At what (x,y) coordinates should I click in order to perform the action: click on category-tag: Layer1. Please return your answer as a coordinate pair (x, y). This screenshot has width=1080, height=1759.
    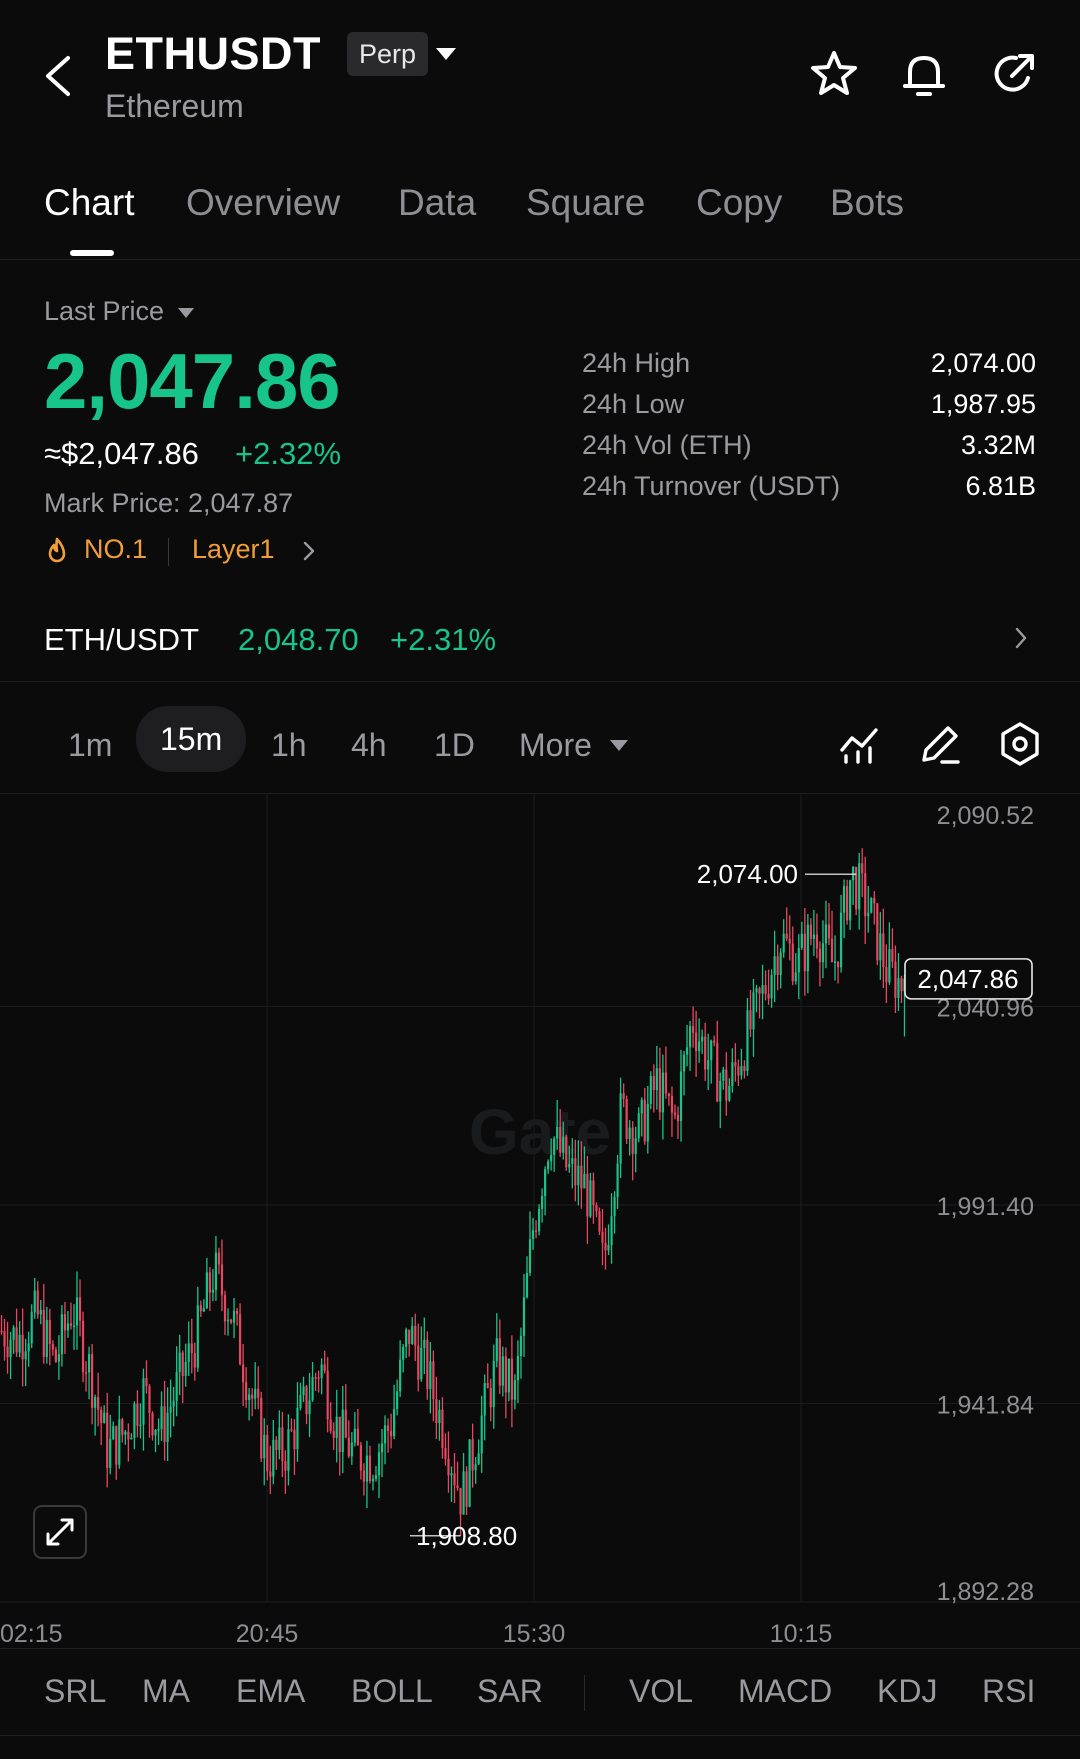
    Looking at the image, I should click on (233, 549).